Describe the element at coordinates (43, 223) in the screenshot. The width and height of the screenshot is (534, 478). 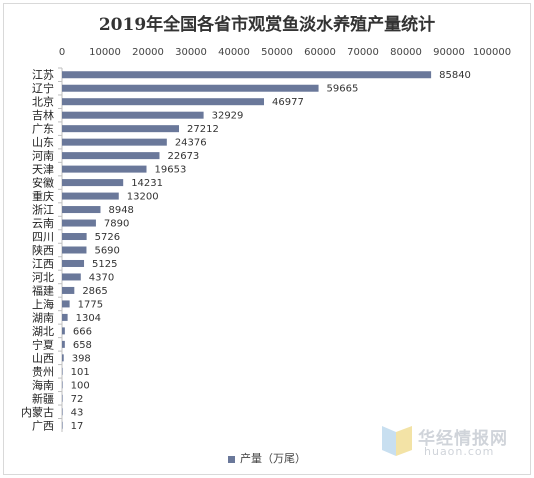
I see `category-label: 云南` at that location.